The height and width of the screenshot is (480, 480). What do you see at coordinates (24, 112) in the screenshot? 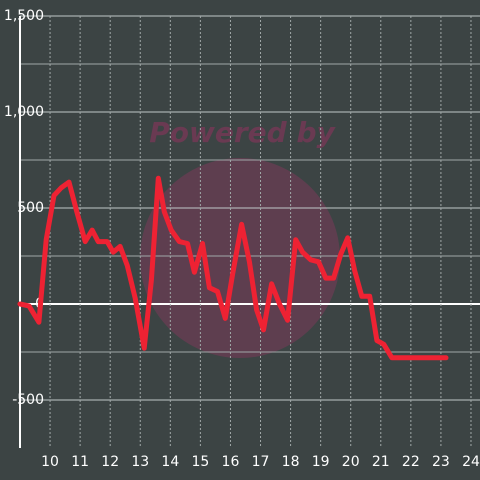
I see `y-tick-label: 1,000` at bounding box center [24, 112].